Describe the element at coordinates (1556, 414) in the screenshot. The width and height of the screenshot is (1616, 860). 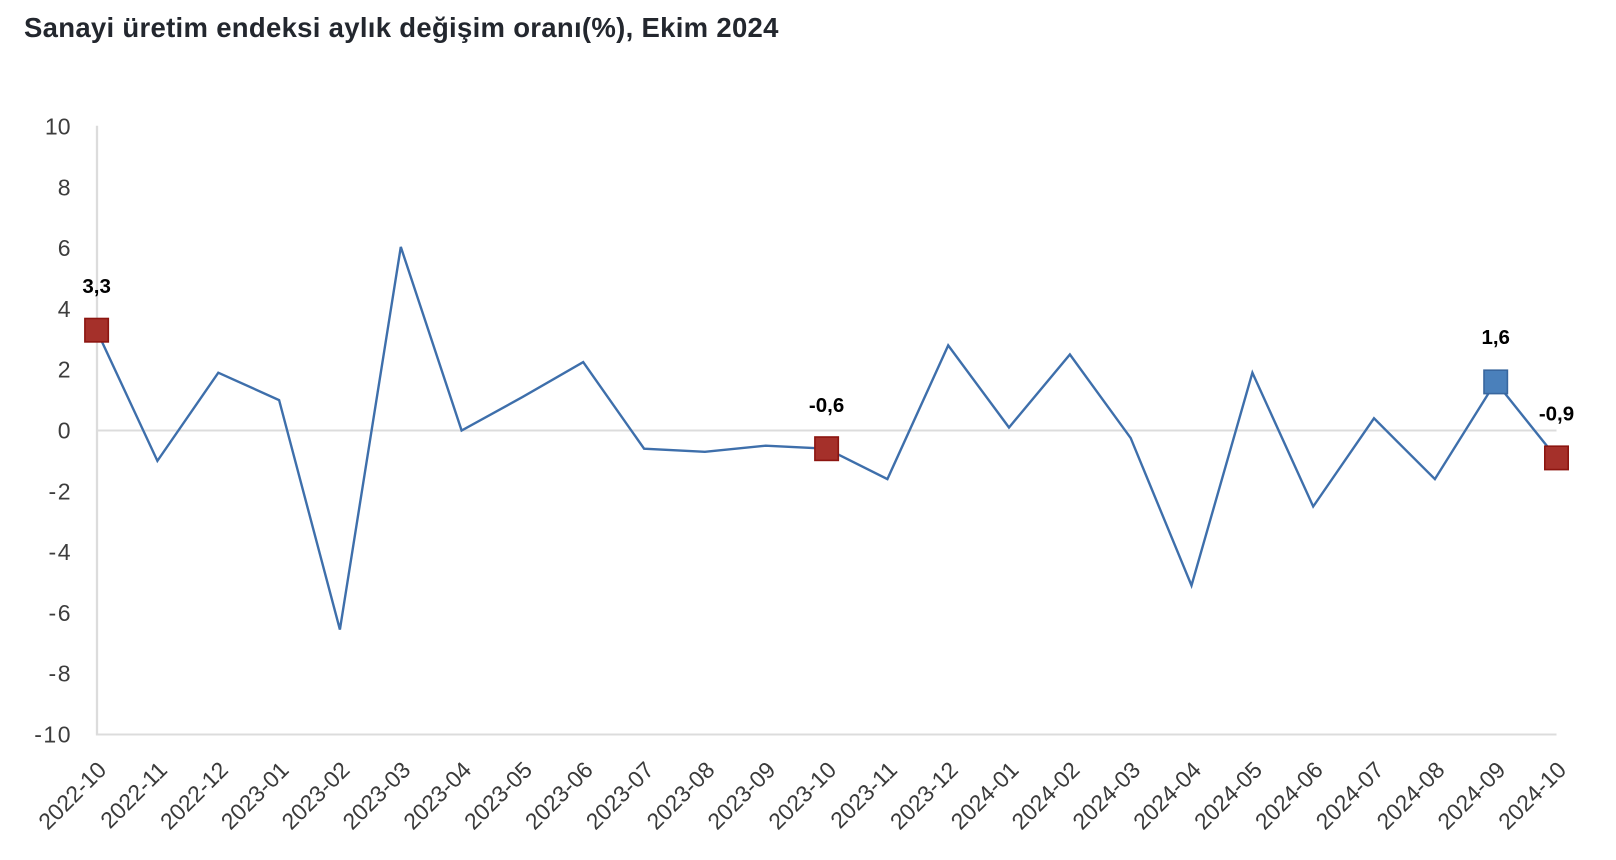
I see `svg-text: -0,9` at that location.